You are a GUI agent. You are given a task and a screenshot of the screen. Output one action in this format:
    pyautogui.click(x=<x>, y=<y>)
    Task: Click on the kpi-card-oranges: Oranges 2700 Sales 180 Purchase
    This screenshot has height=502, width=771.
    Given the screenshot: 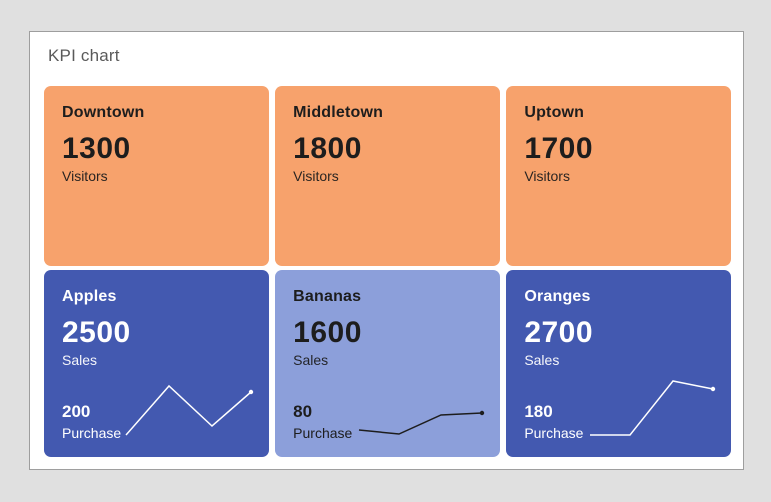 What is the action you would take?
    pyautogui.click(x=619, y=363)
    